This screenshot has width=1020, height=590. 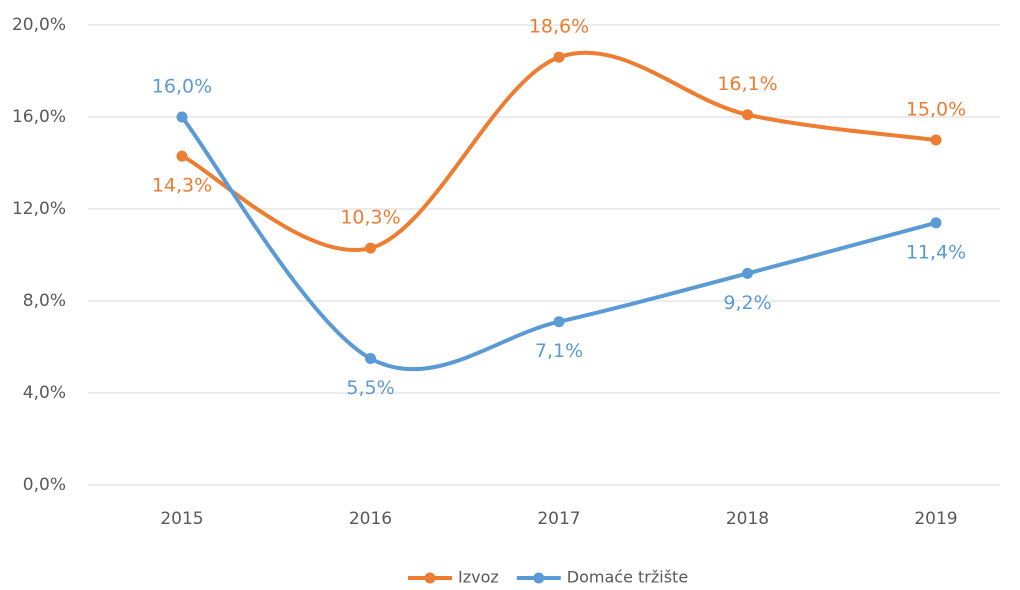 I want to click on data-label: 15,0%, so click(x=936, y=110).